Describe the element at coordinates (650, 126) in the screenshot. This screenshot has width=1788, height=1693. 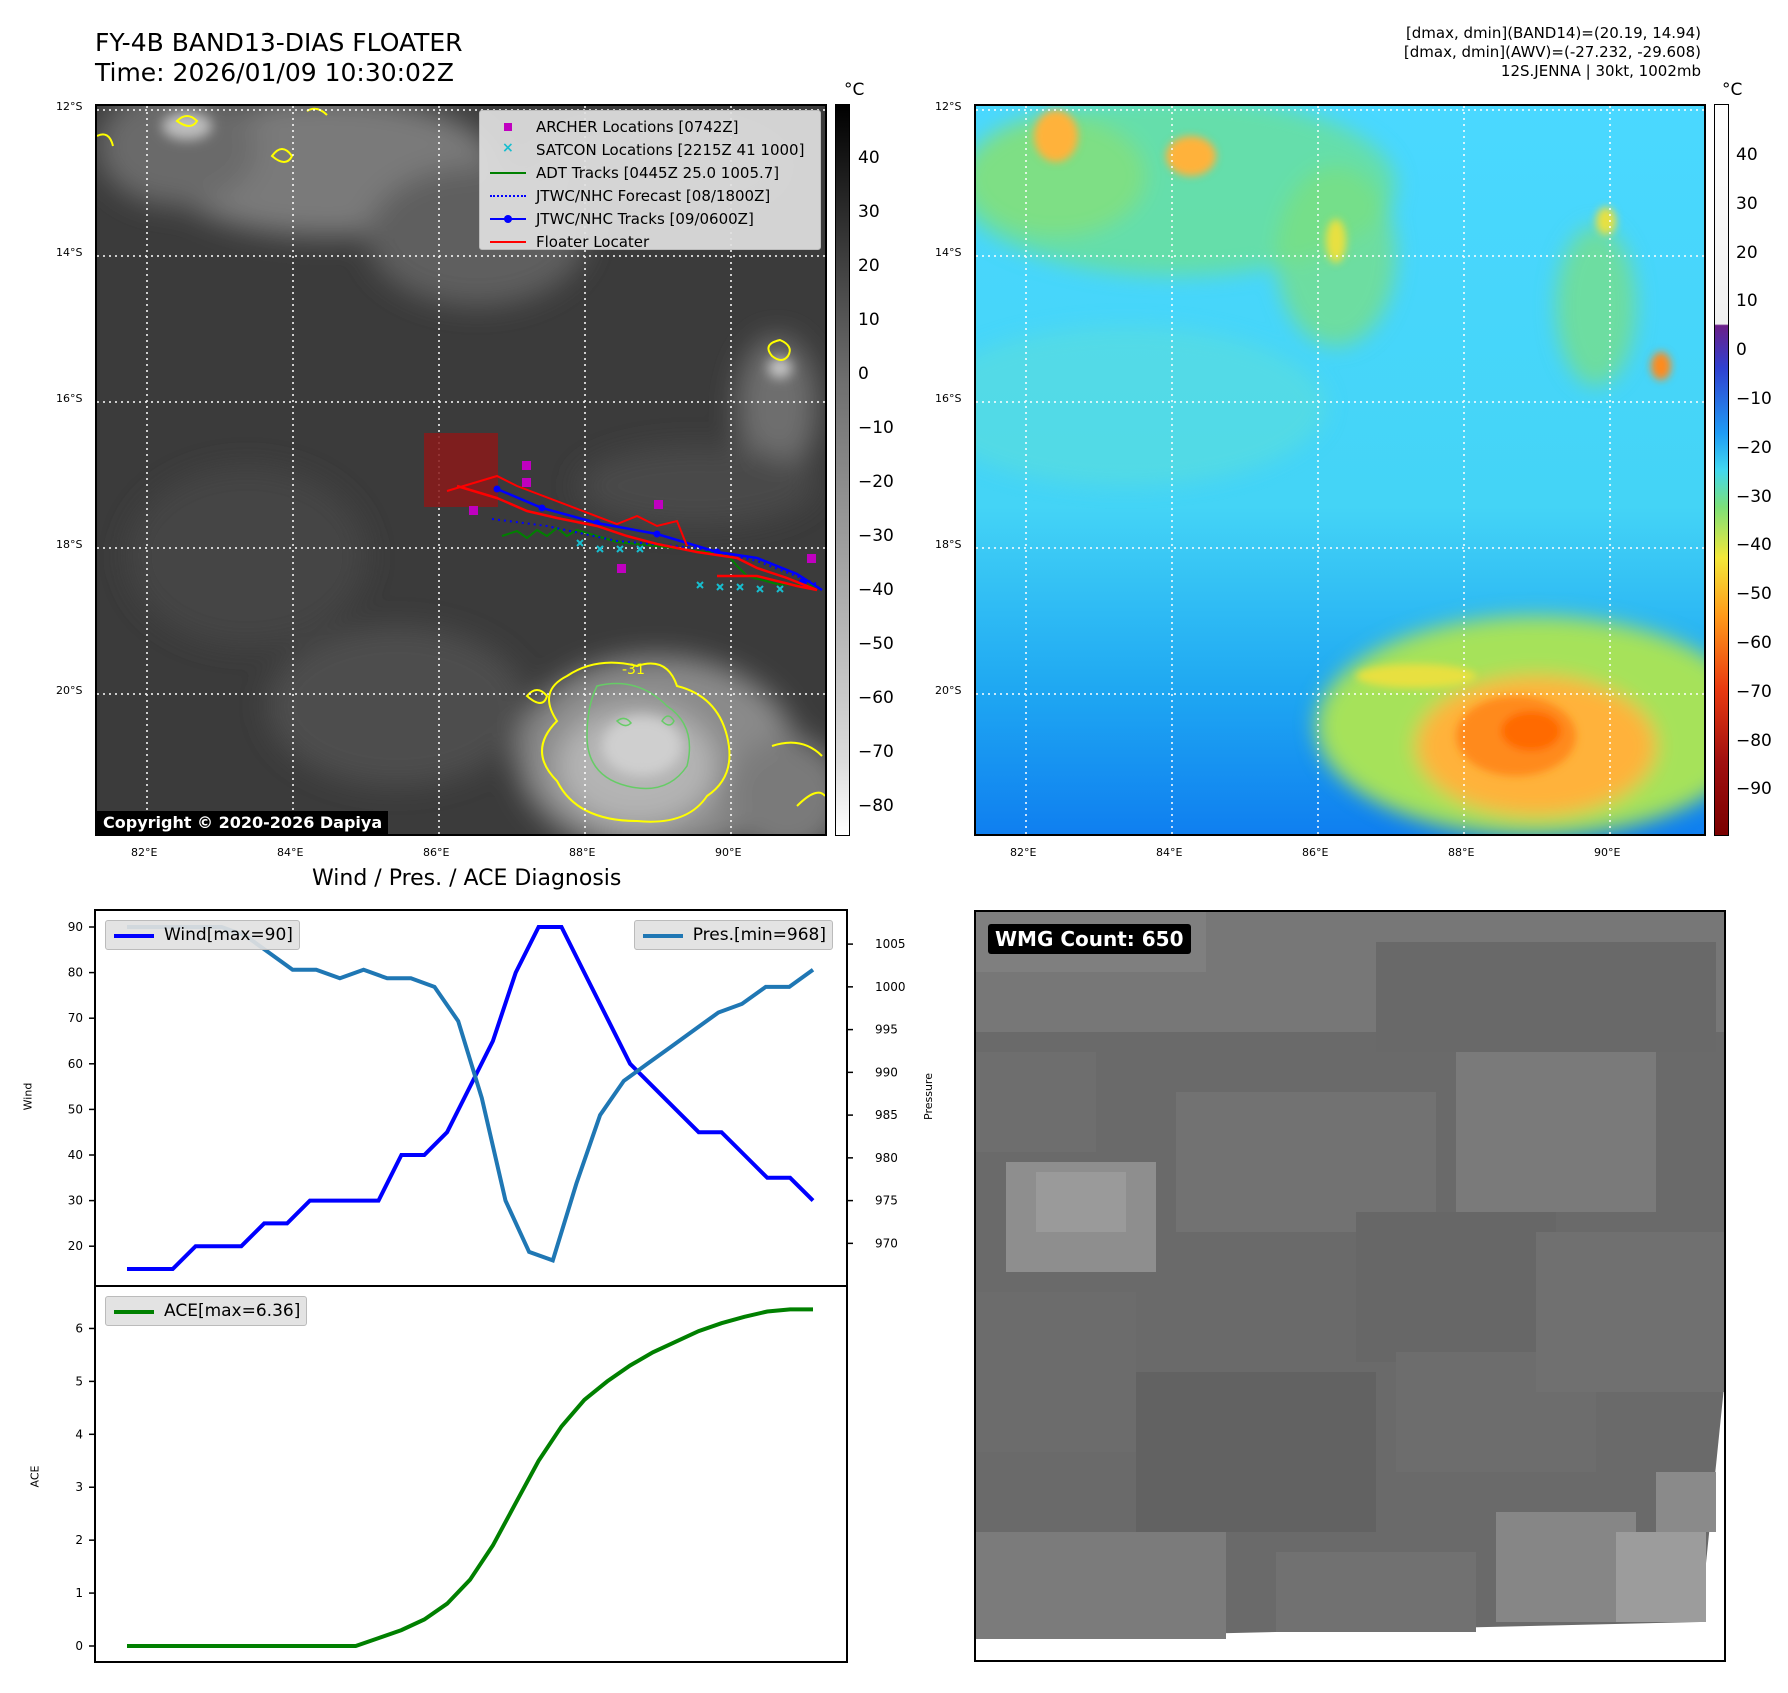
I see `legend-archer: ARCHER Locations [0742Z]` at that location.